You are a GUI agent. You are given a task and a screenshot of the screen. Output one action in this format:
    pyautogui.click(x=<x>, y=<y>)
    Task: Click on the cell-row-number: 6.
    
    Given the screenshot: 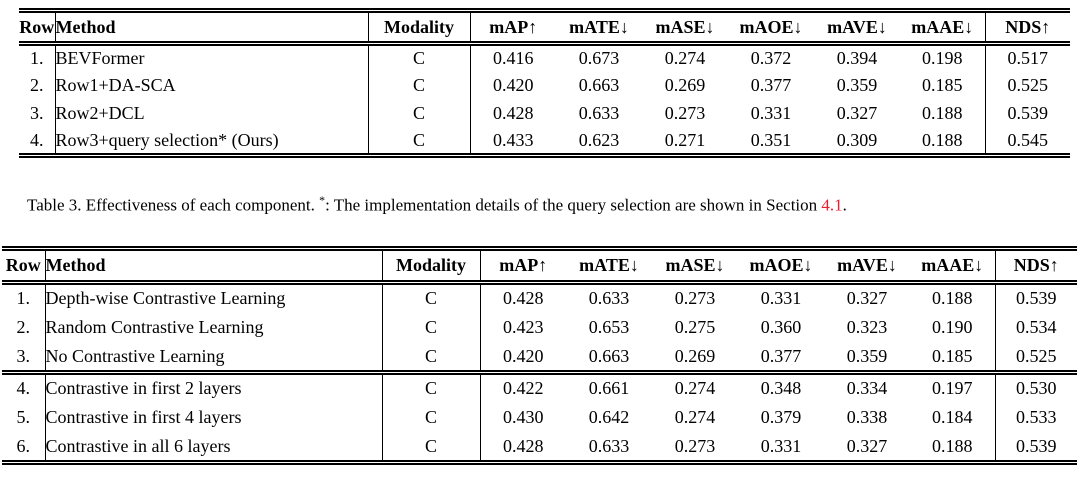 What is the action you would take?
    pyautogui.click(x=24, y=448)
    